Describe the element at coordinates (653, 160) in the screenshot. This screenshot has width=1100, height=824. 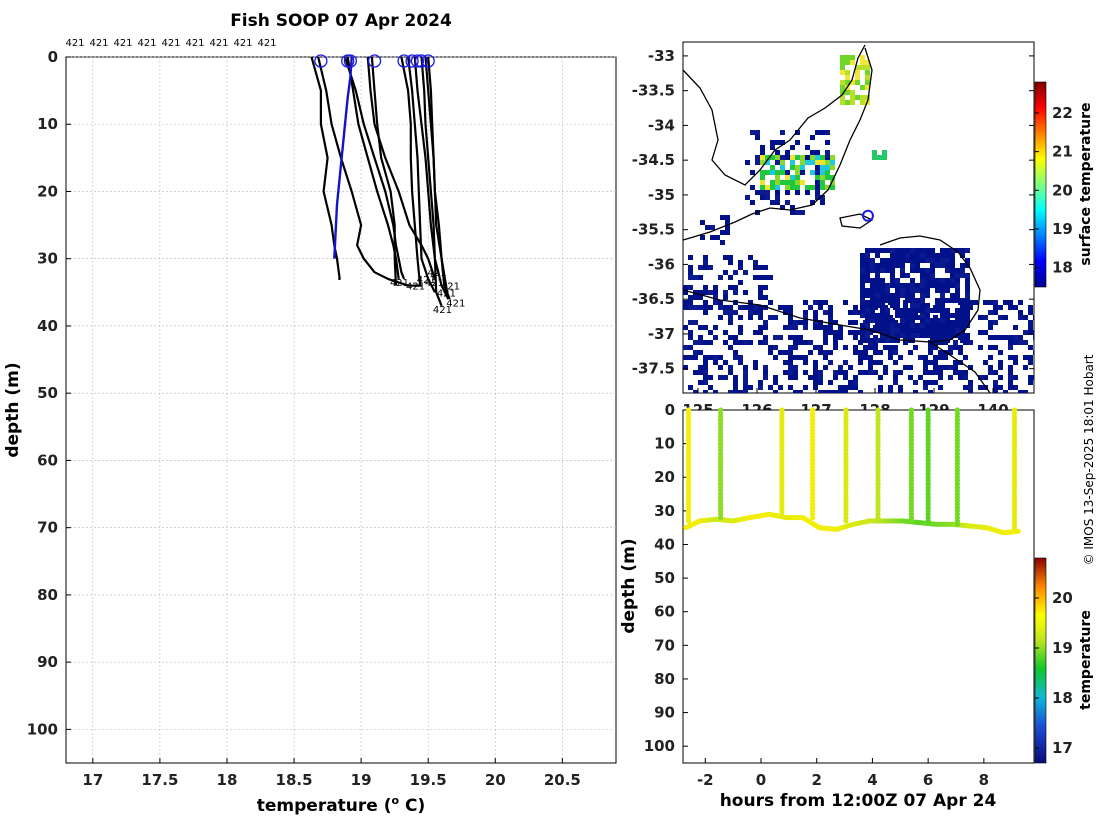
I see `map-ytick-label: -34.5` at that location.